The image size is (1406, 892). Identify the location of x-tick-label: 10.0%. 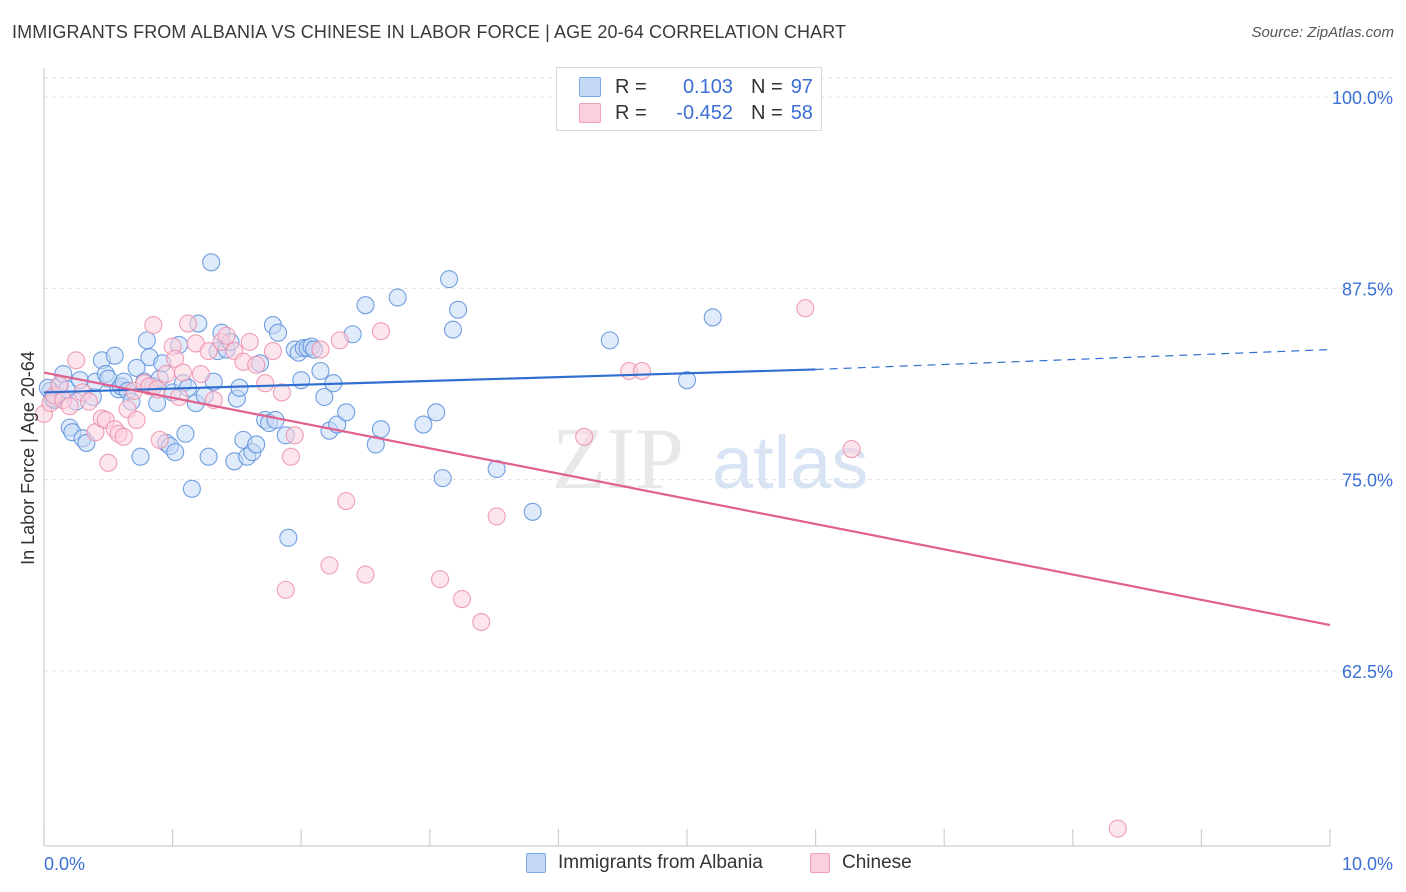
(1367, 864).